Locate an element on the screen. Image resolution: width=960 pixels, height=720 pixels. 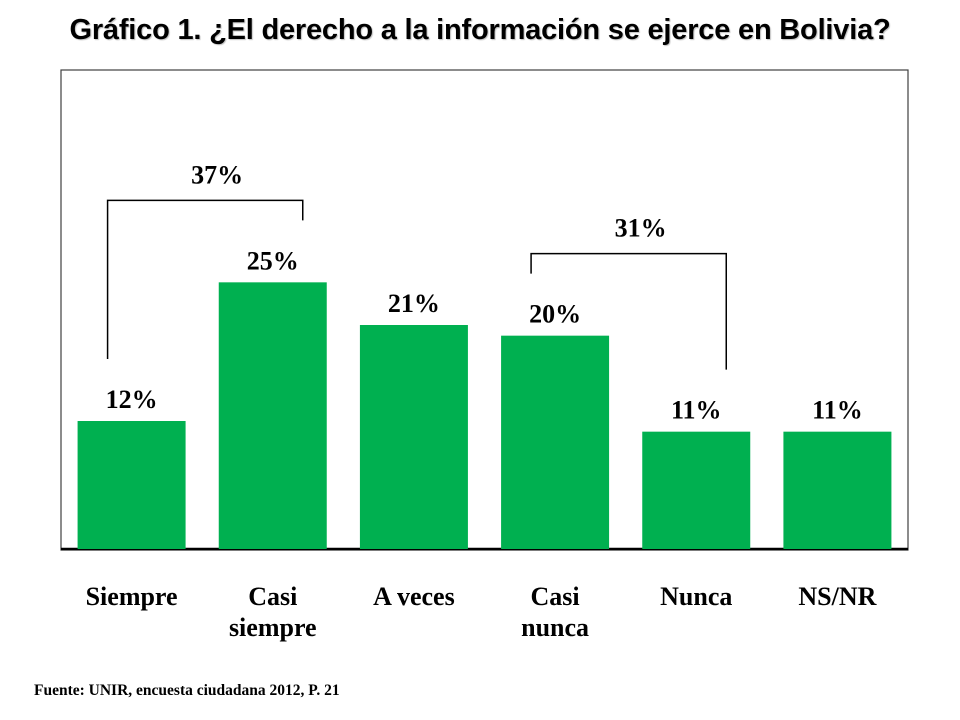
category-label-2: Casi siempre is located at coordinates (273, 612).